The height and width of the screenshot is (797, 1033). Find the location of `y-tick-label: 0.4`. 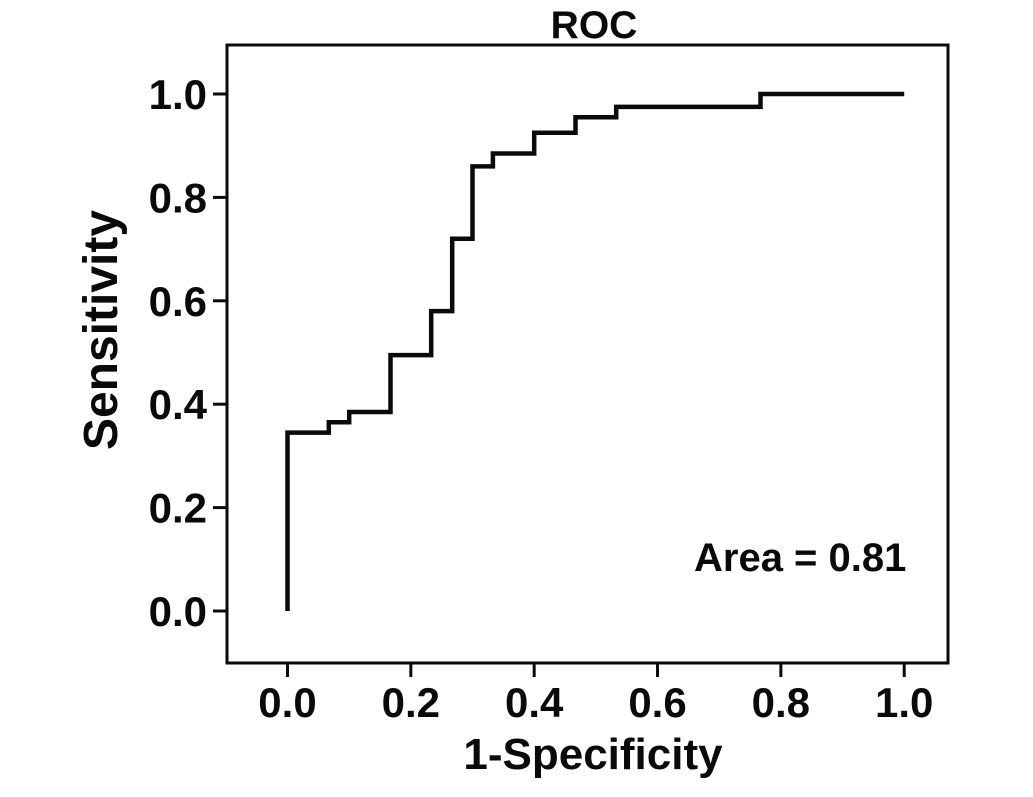

y-tick-label: 0.4 is located at coordinates (178, 404).